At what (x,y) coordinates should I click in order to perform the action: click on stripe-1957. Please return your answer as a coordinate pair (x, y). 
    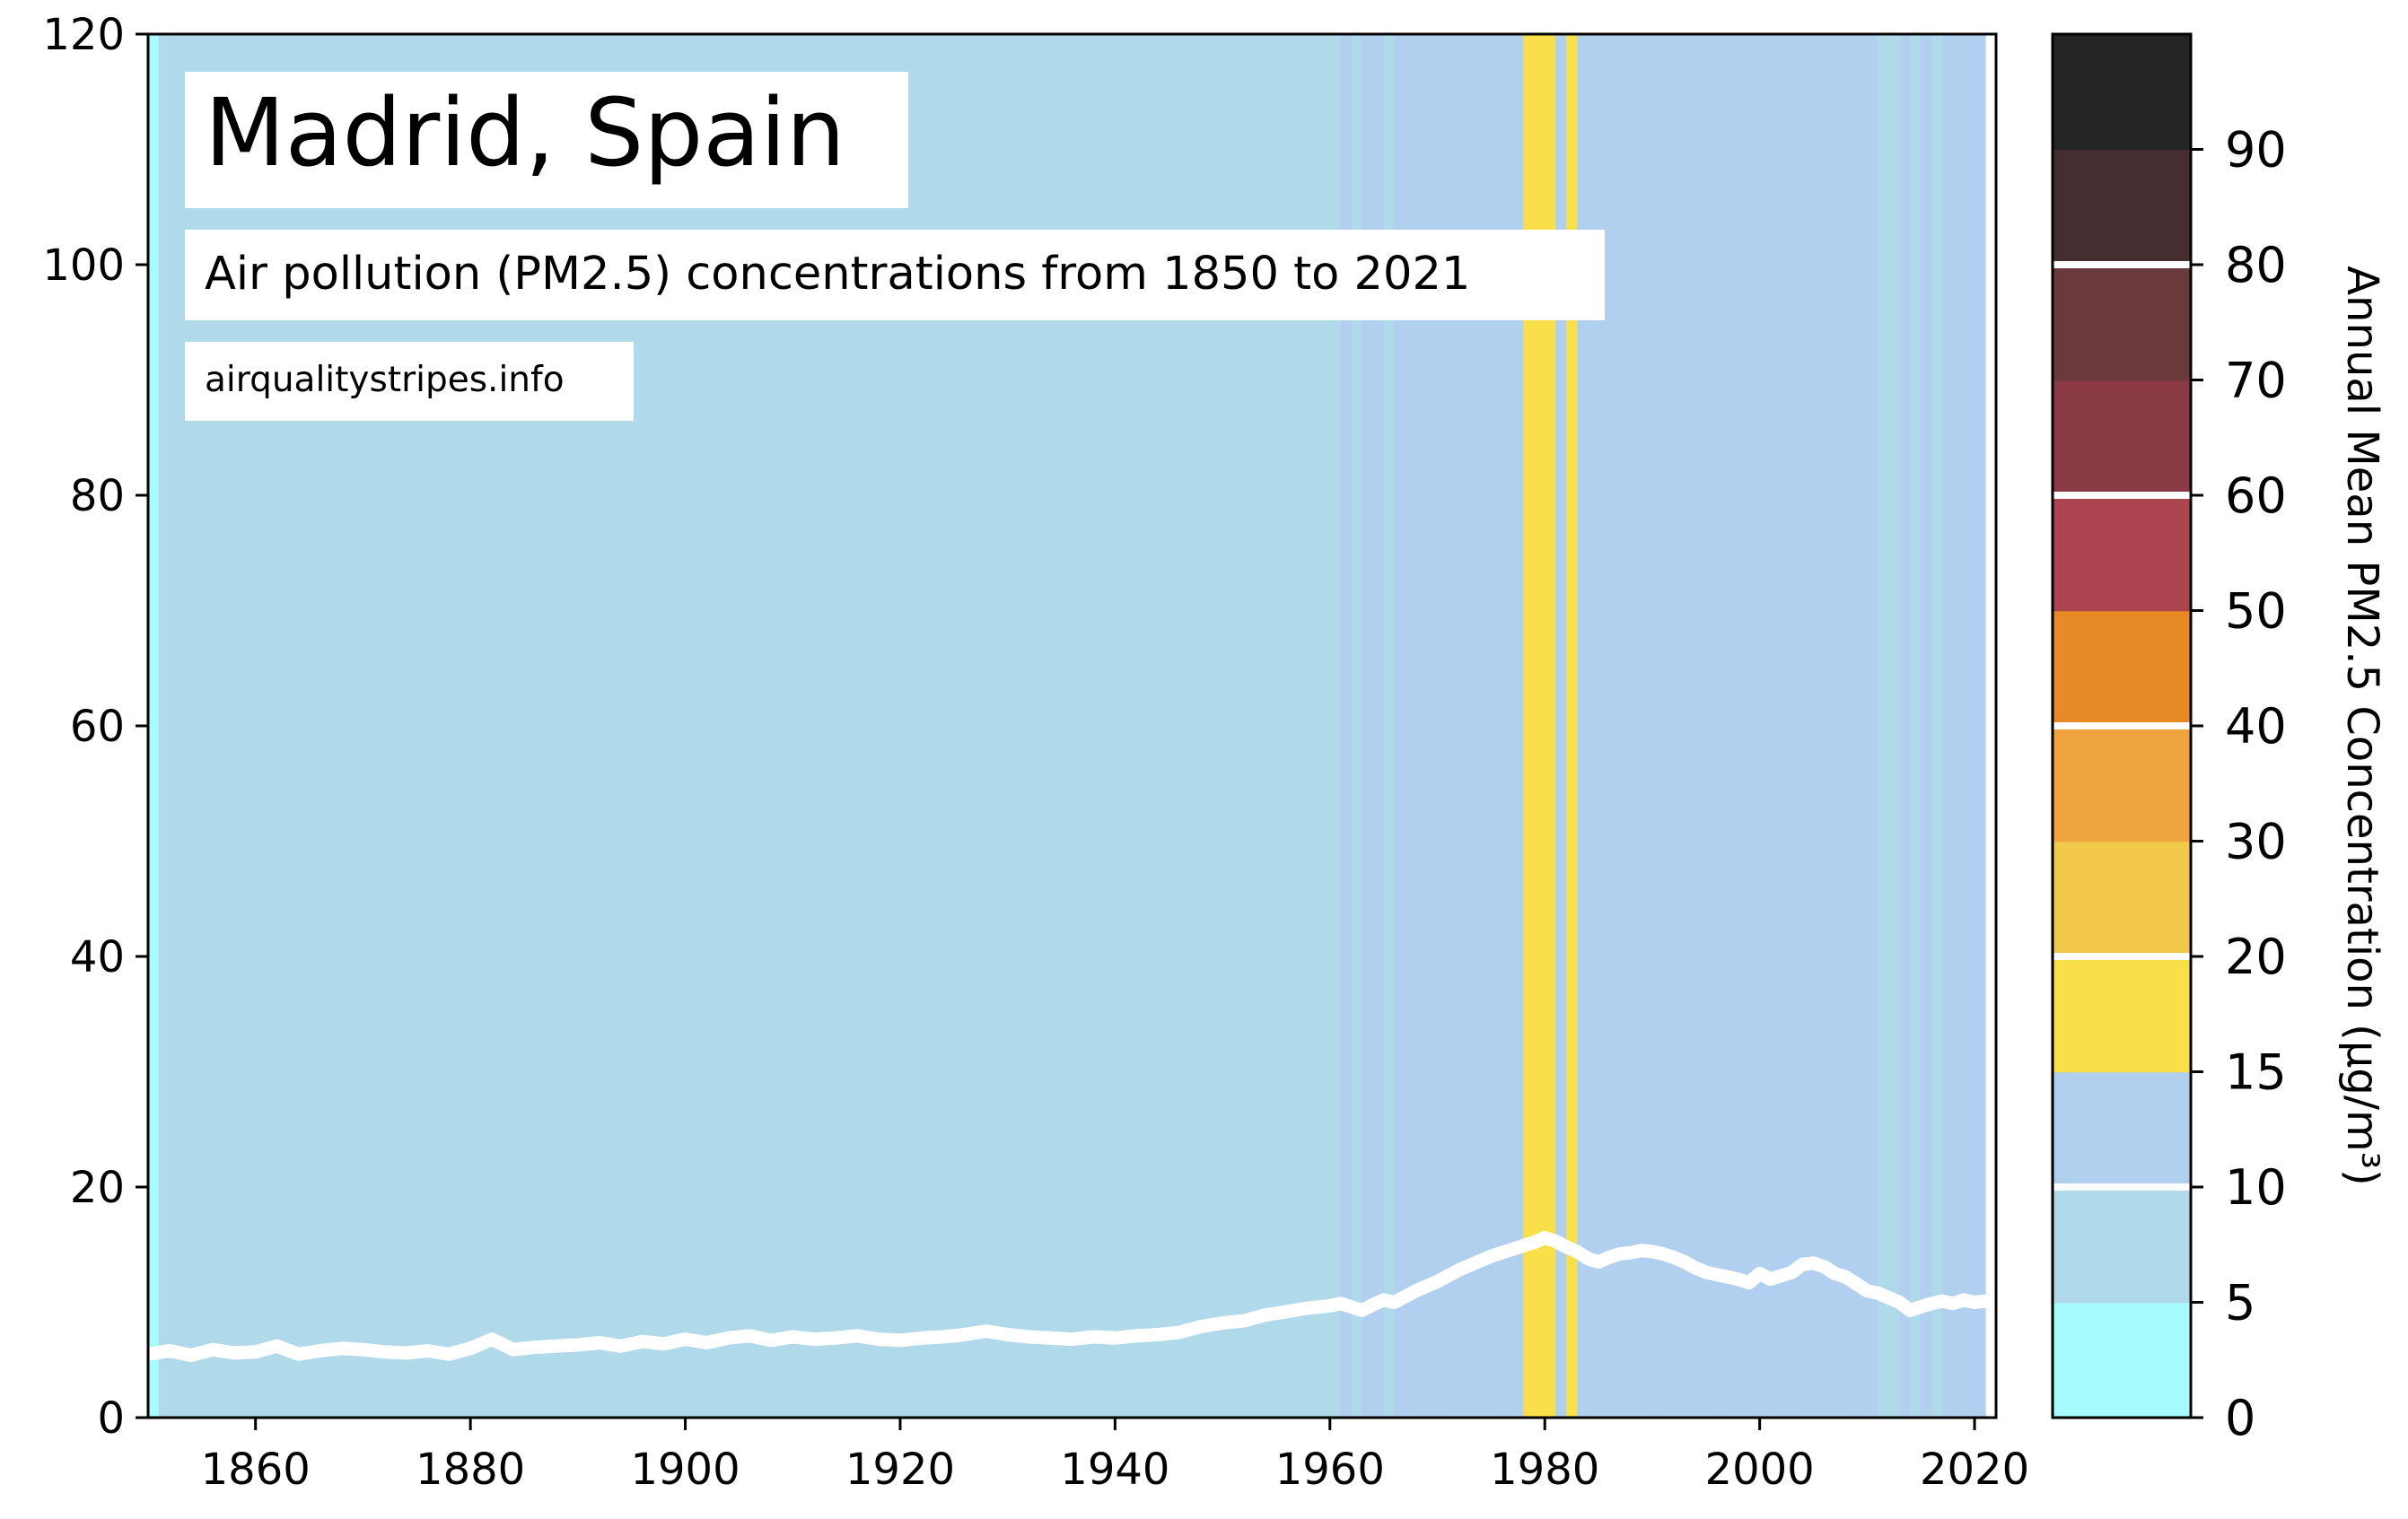
    Looking at the image, I should click on (1303, 726).